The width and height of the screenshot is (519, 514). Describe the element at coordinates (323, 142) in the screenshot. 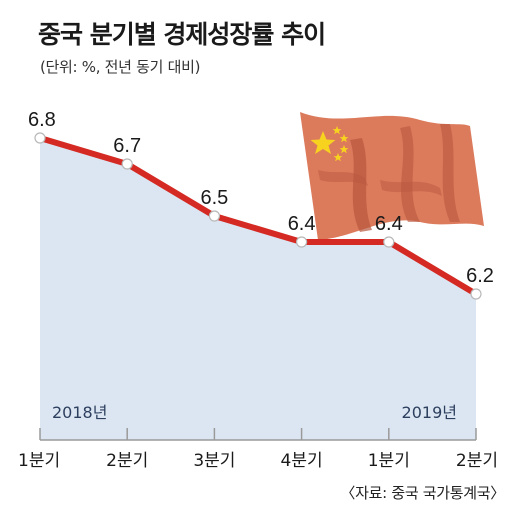

I see `large-star-icon` at that location.